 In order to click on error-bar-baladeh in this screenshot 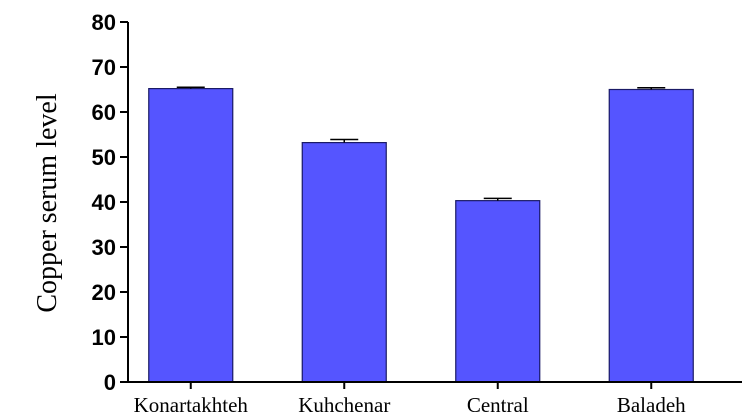, I will do `click(651, 88)`.